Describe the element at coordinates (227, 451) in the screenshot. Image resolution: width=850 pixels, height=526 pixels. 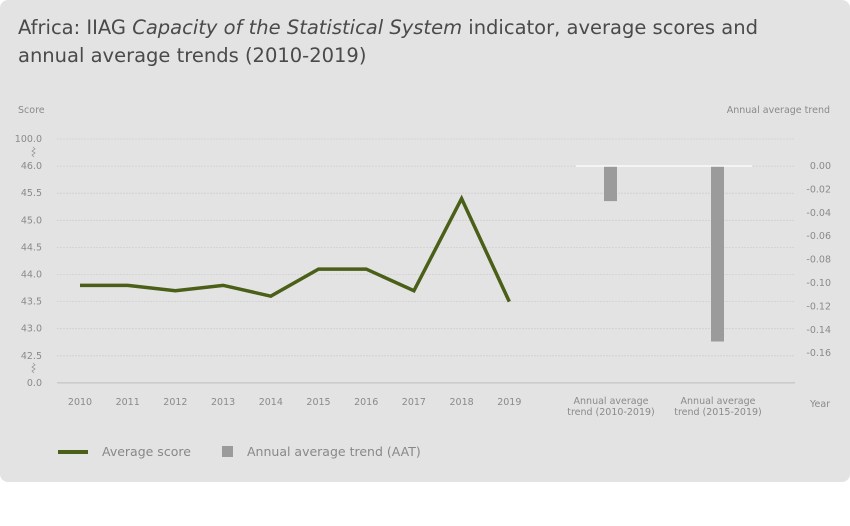
I see `legend-bar-swatch` at that location.